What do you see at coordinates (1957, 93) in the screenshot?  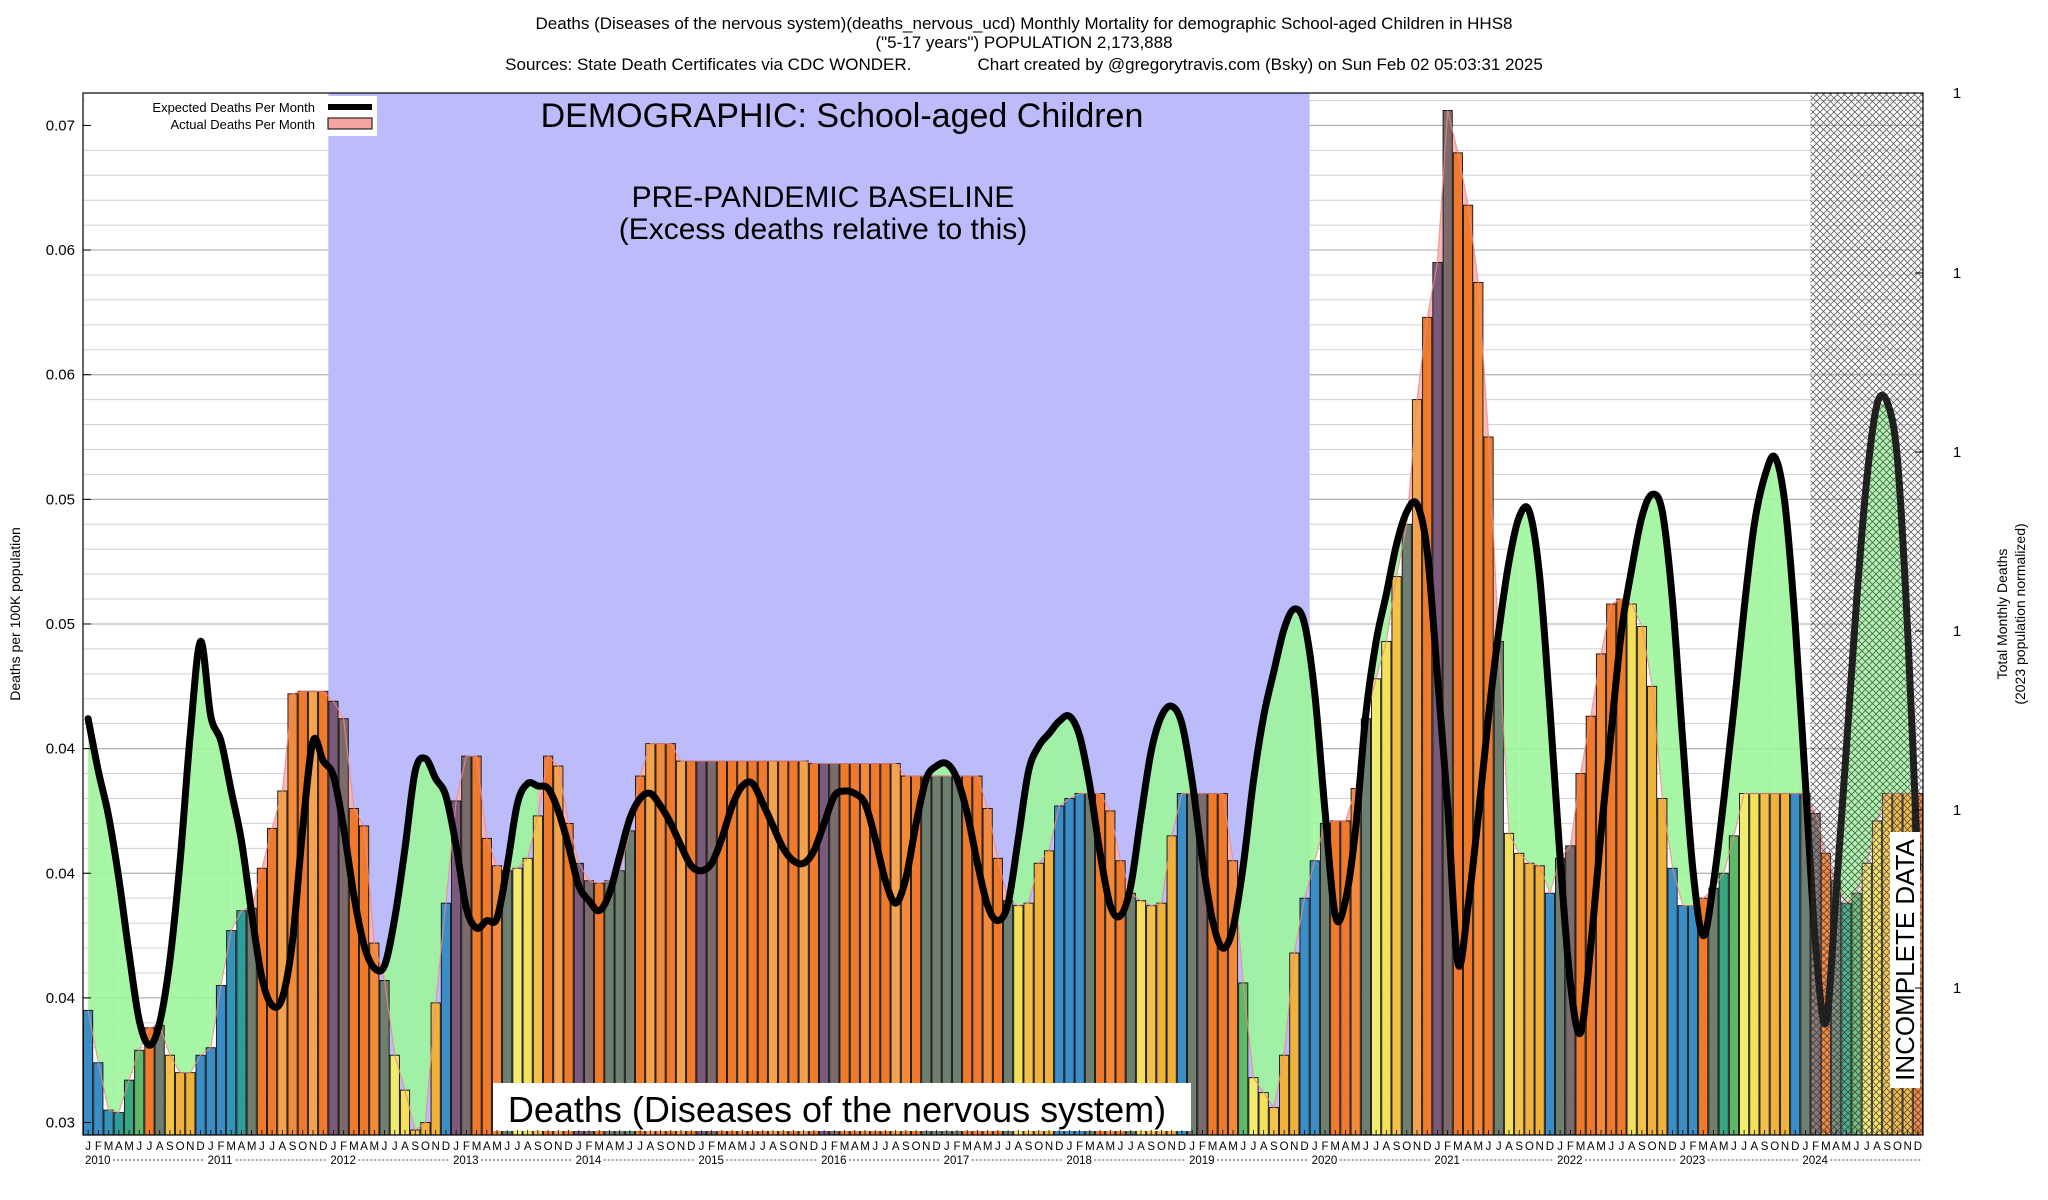 I see `y2-tick-label: 1` at bounding box center [1957, 93].